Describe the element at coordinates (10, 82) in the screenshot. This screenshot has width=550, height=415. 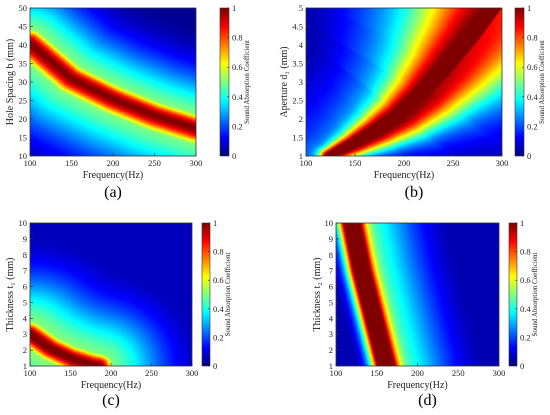
I see `y-axis-label: Hole Spacing b (mm)` at that location.